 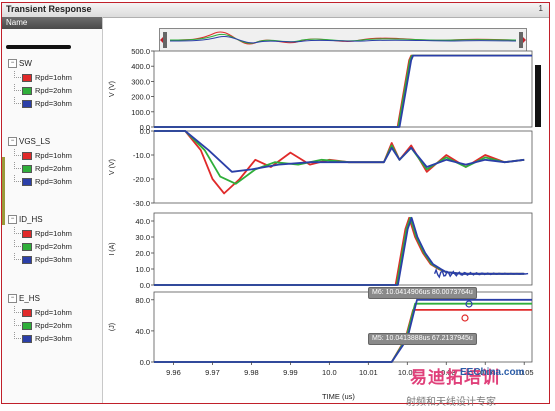 What do you see at coordinates (52, 23) in the screenshot?
I see `legend-header: Name` at bounding box center [52, 23].